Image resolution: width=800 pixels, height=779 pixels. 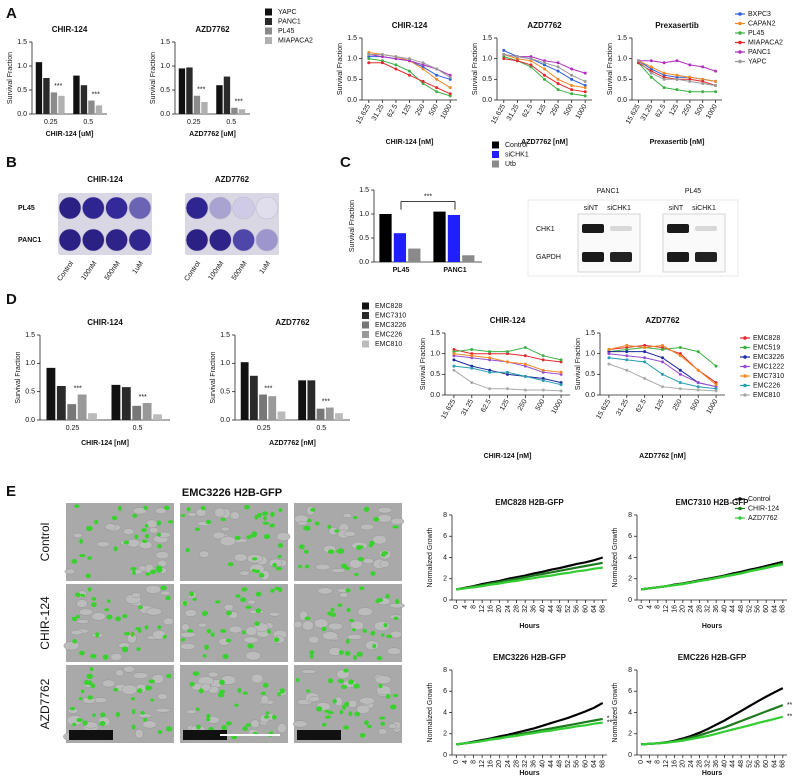 What do you see at coordinates (763, 508) in the screenshot?
I see `legend-label: CHIR-124` at bounding box center [763, 508].